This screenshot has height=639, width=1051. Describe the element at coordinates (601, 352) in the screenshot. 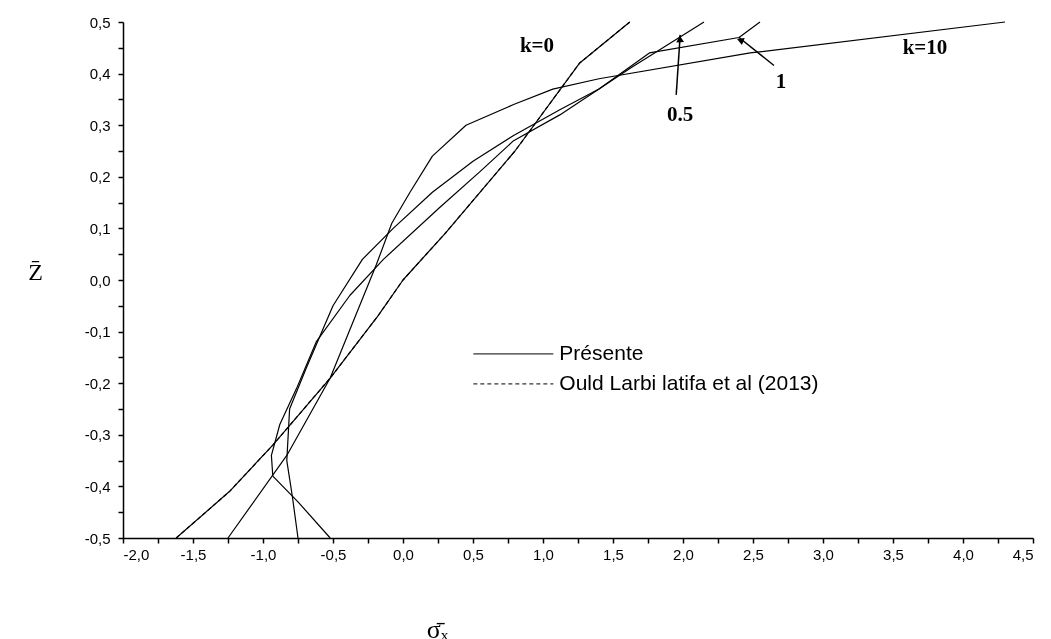

I see `legend-label: Présente` at that location.